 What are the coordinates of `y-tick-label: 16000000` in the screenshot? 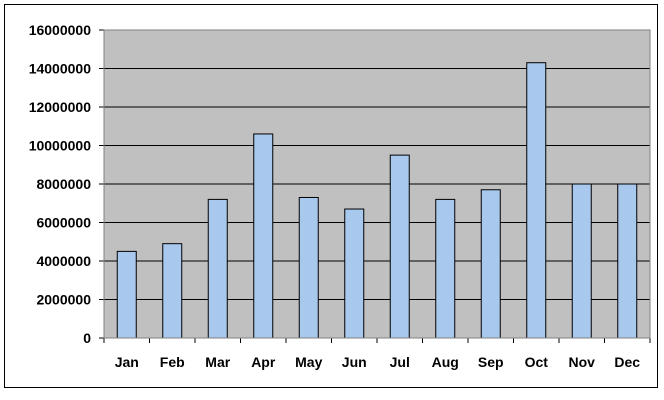 It's located at (60, 30).